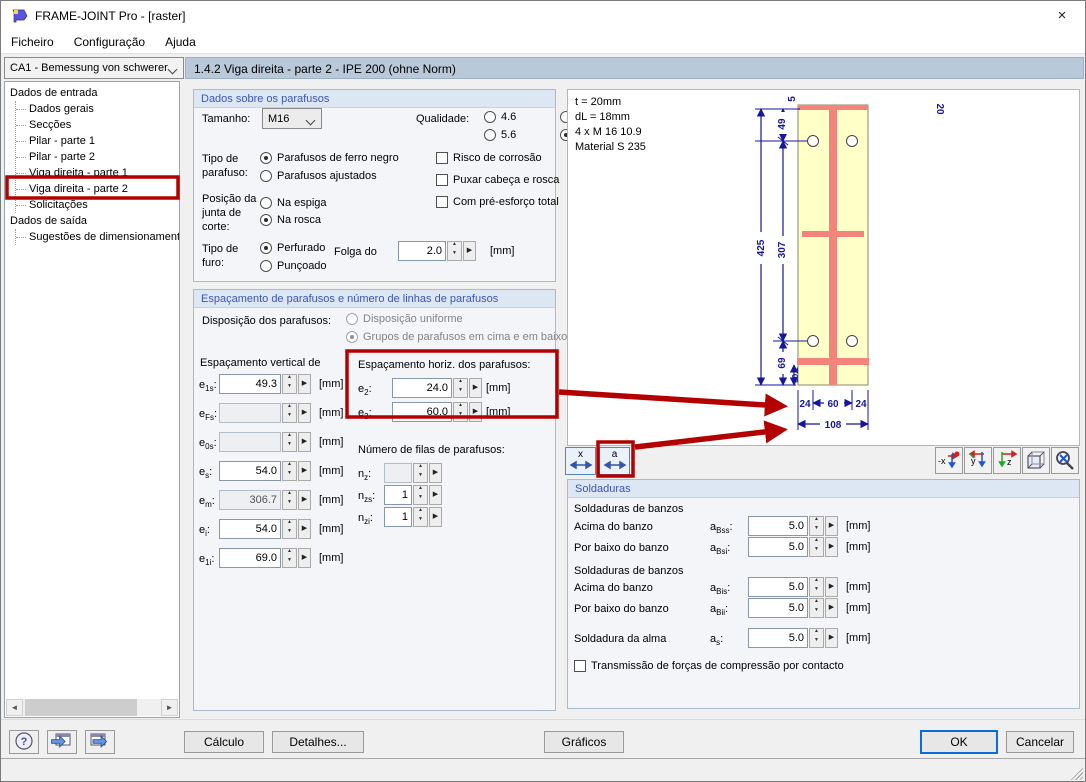 Image resolution: width=1086 pixels, height=782 pixels. What do you see at coordinates (224, 742) in the screenshot?
I see `calculate-button: Cálculo` at bounding box center [224, 742].